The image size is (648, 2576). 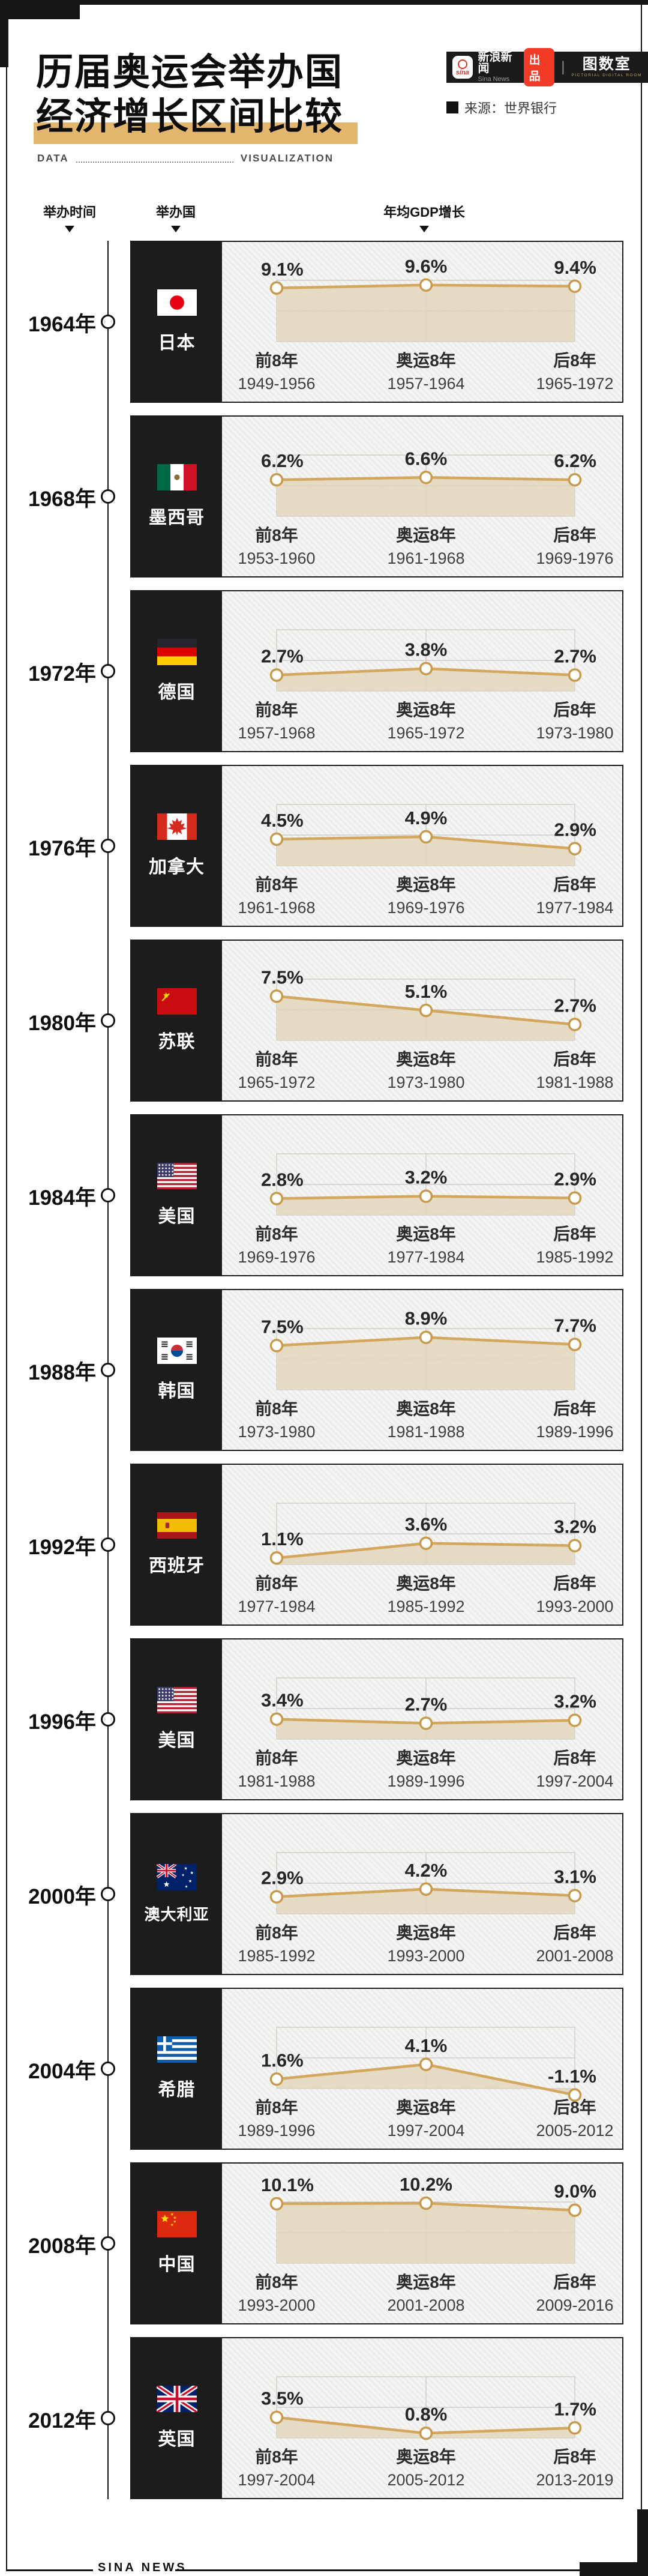 What do you see at coordinates (177, 1741) in the screenshot?
I see `country-name: 美国` at bounding box center [177, 1741].